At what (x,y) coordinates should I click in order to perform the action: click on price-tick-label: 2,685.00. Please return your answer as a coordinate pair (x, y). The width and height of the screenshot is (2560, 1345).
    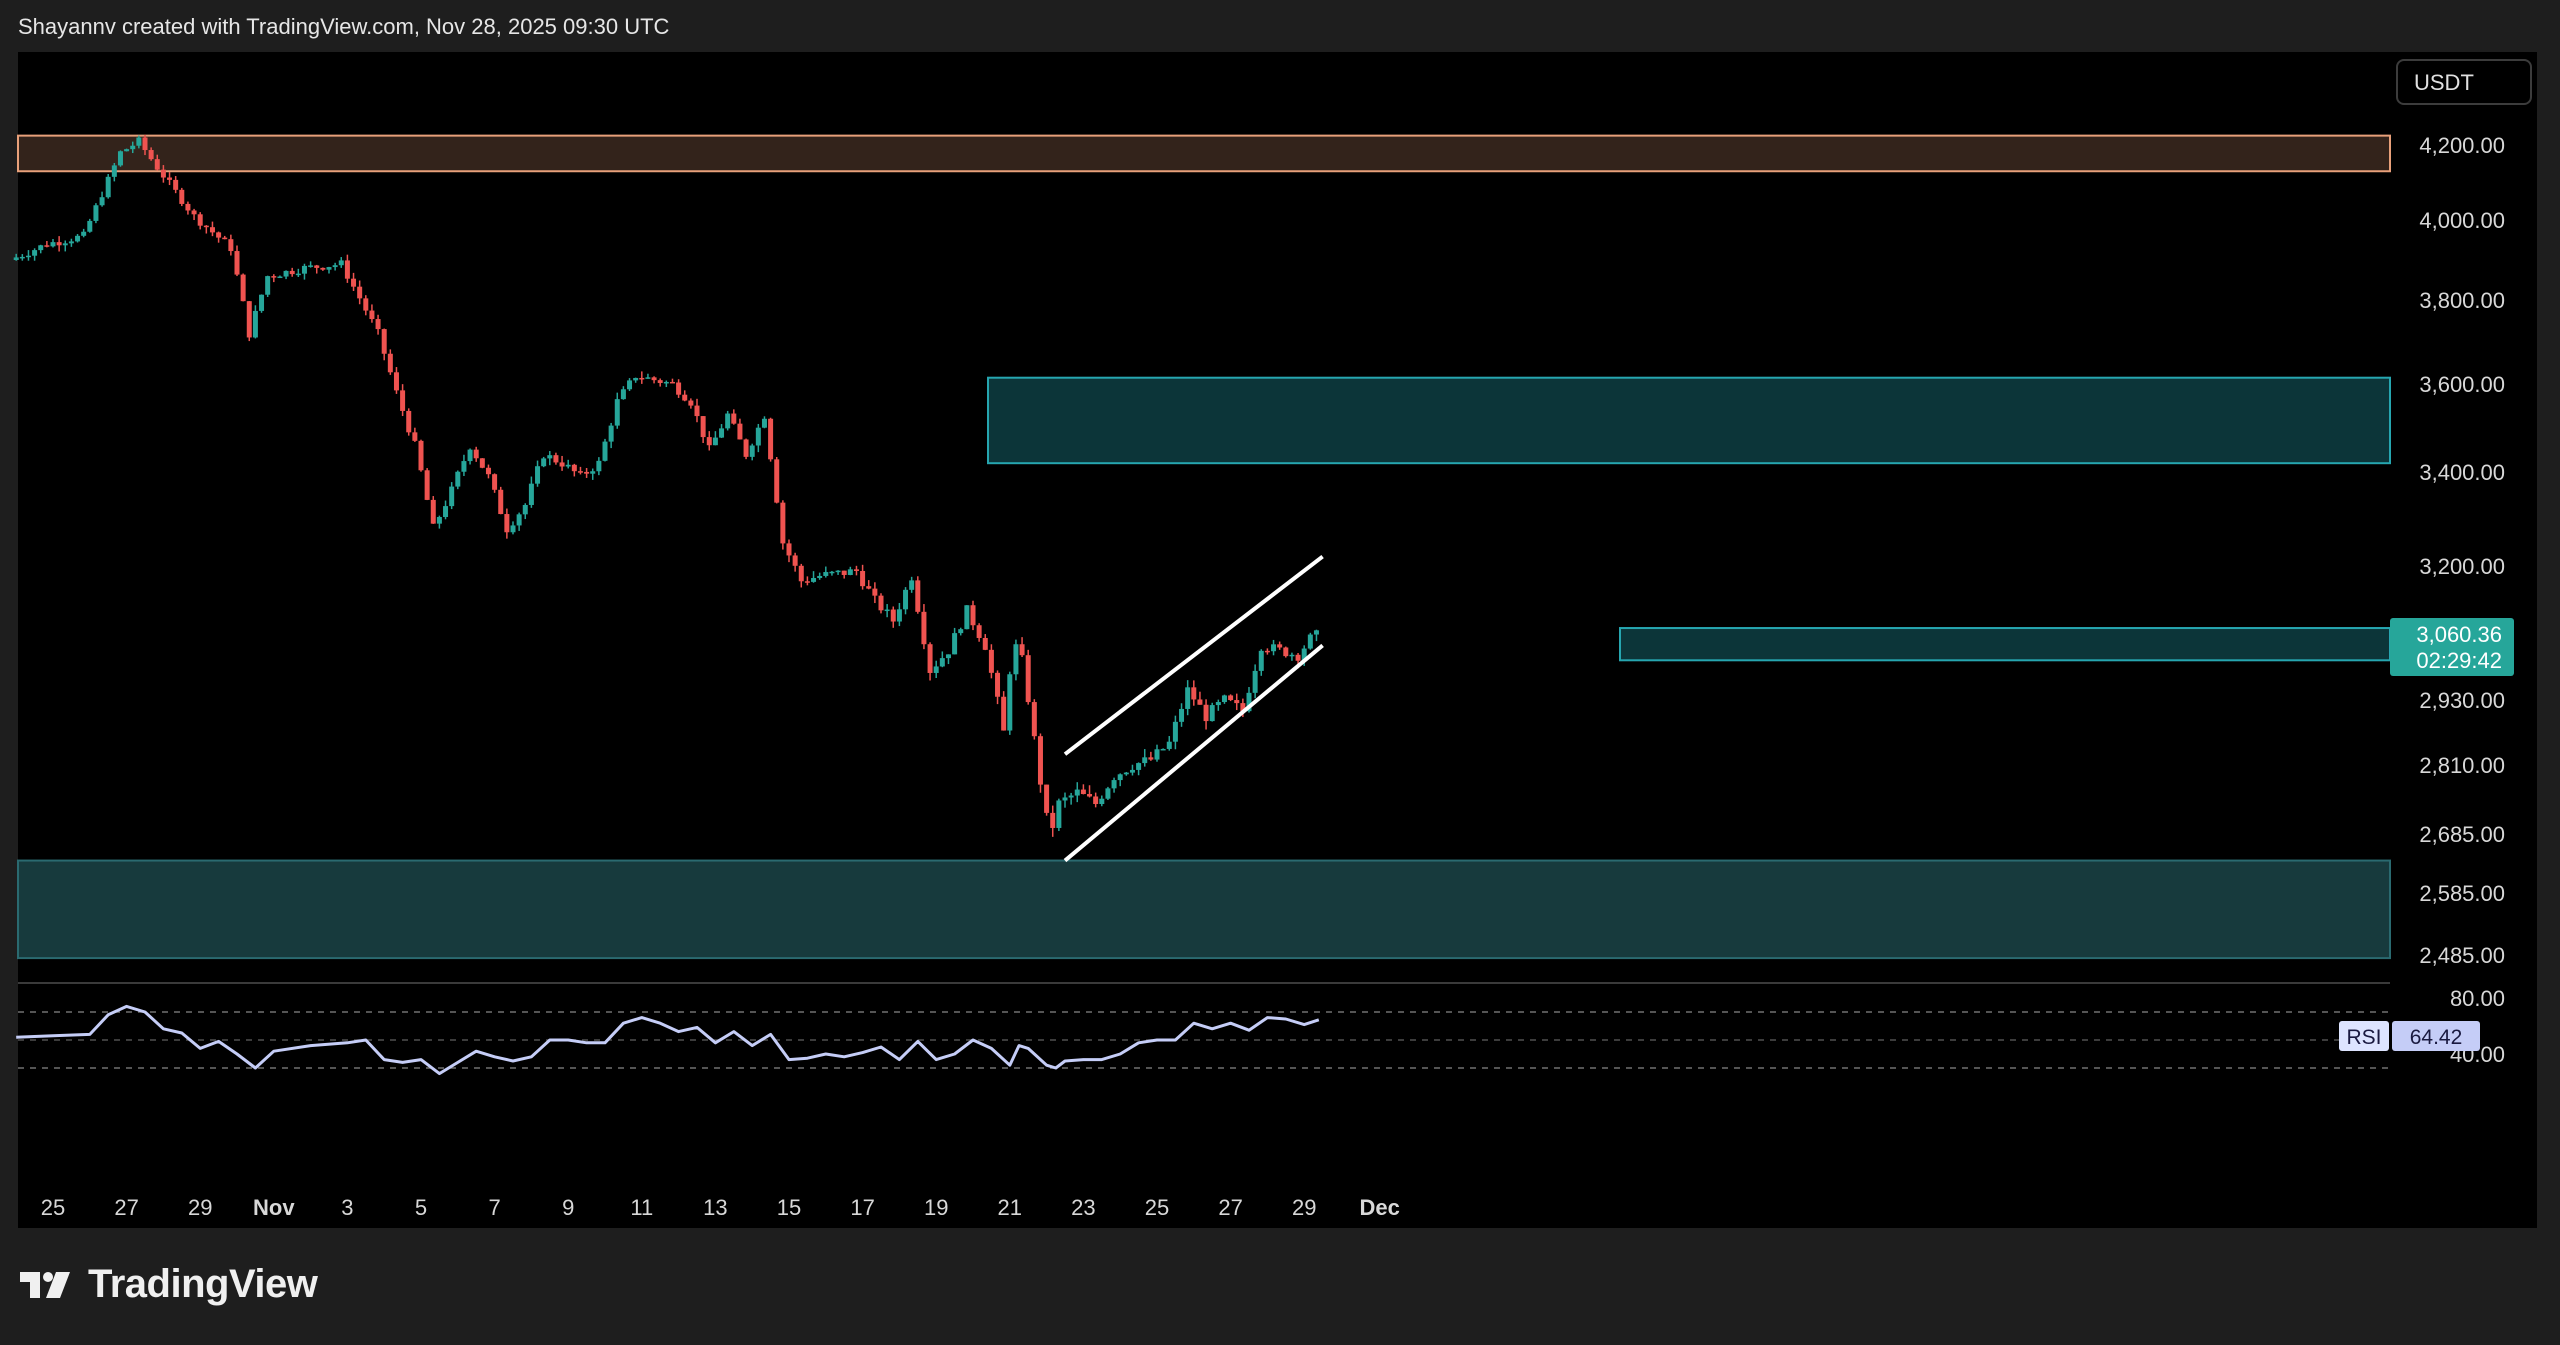
    Looking at the image, I should click on (2462, 834).